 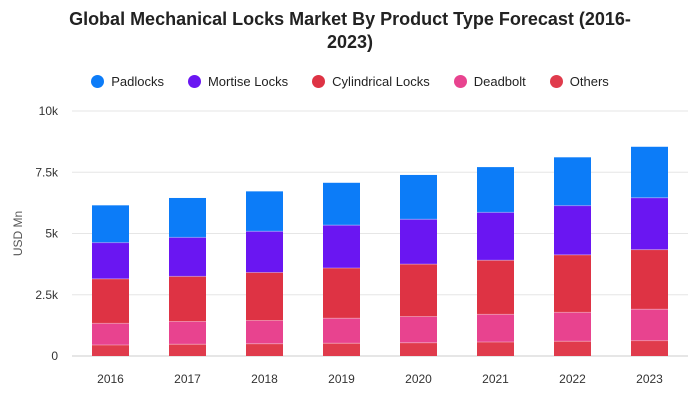 I want to click on y-tick-label: 0, so click(x=54, y=356).